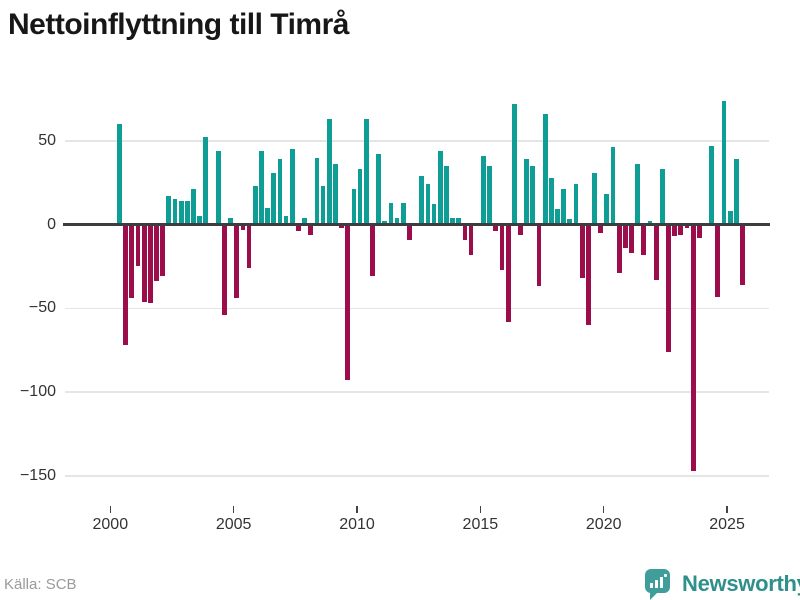 The height and width of the screenshot is (600, 800). What do you see at coordinates (459, 221) in the screenshot?
I see `bar-2014-Q1` at bounding box center [459, 221].